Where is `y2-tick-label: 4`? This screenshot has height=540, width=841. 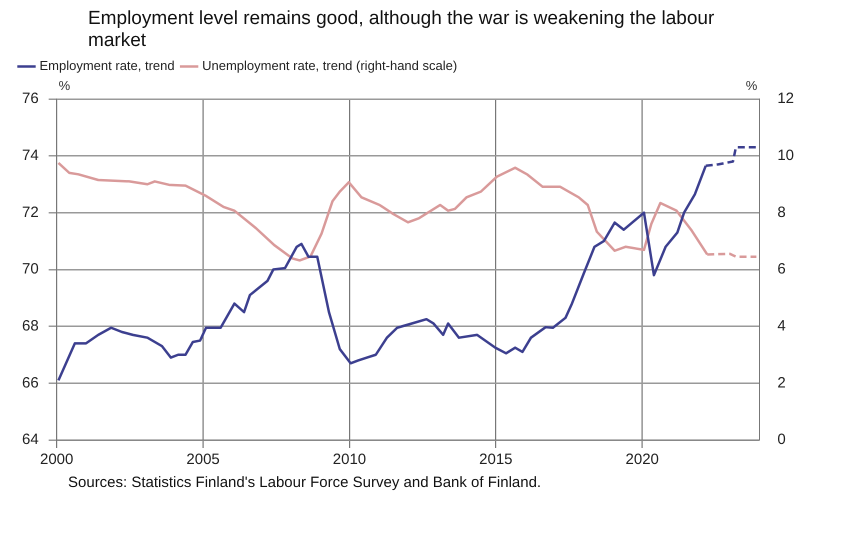
y2-tick-label: 4 is located at coordinates (781, 325).